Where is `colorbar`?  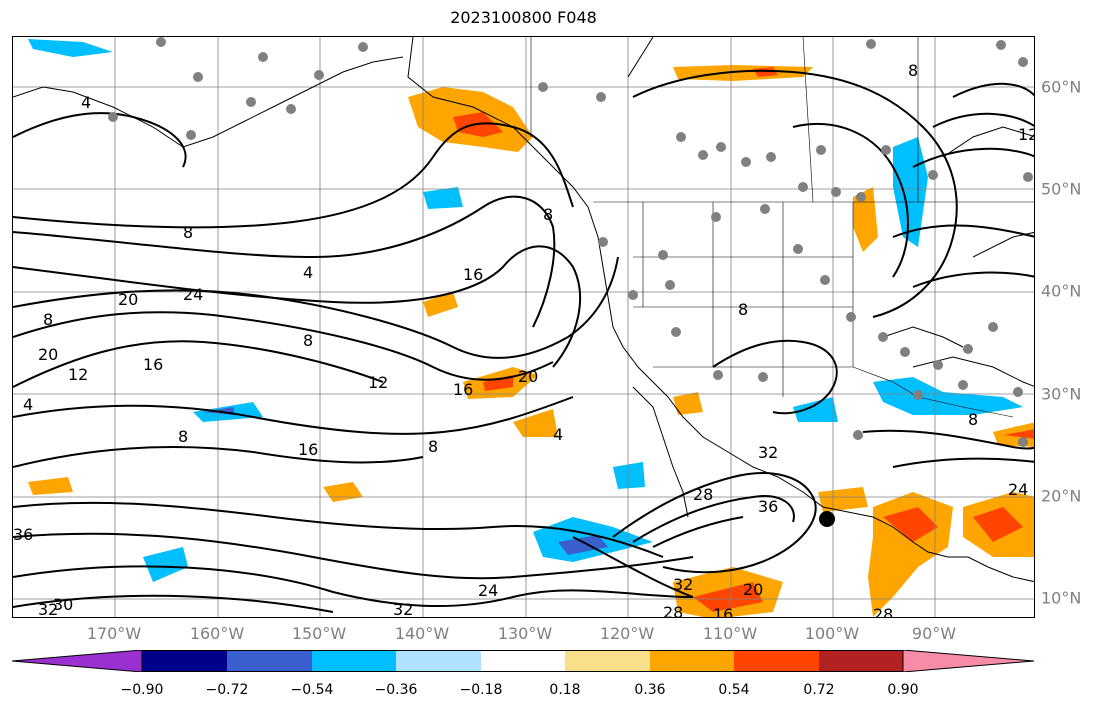
colorbar is located at coordinates (523, 661).